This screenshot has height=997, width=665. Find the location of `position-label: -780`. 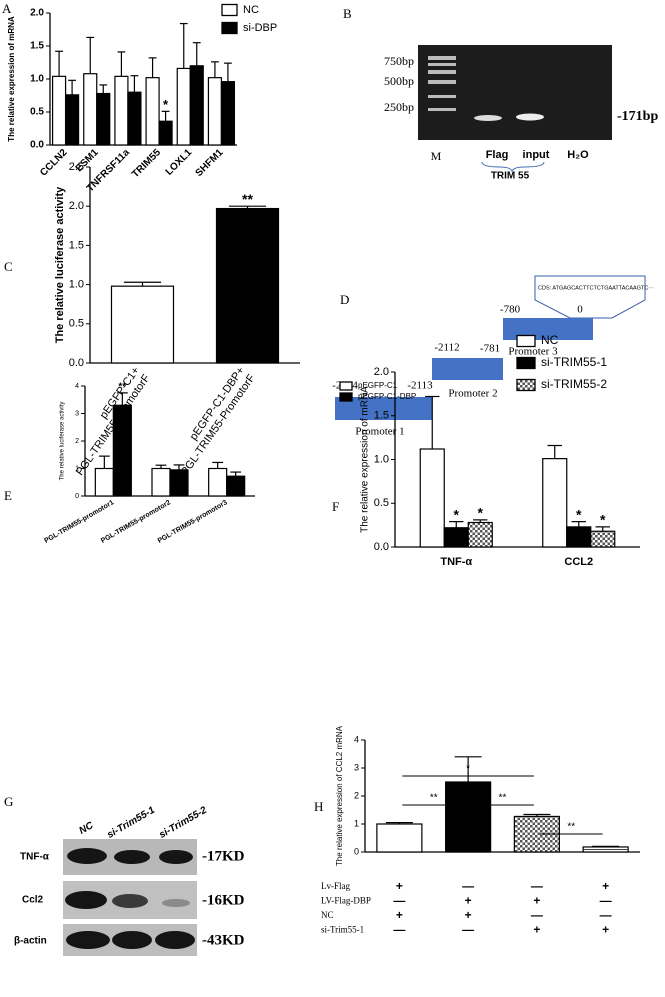

position-label: -780 is located at coordinates (510, 310).